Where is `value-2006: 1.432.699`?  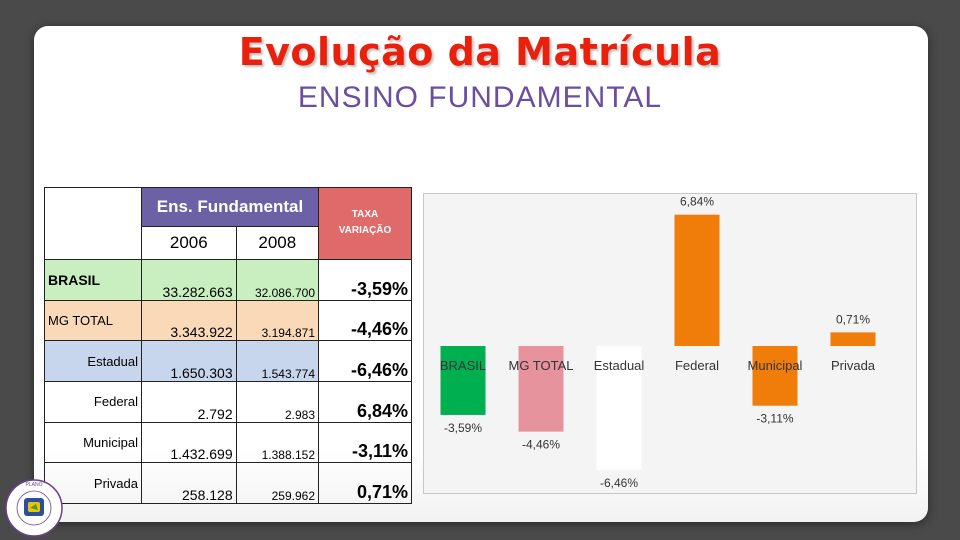
value-2006: 1.432.699 is located at coordinates (189, 442).